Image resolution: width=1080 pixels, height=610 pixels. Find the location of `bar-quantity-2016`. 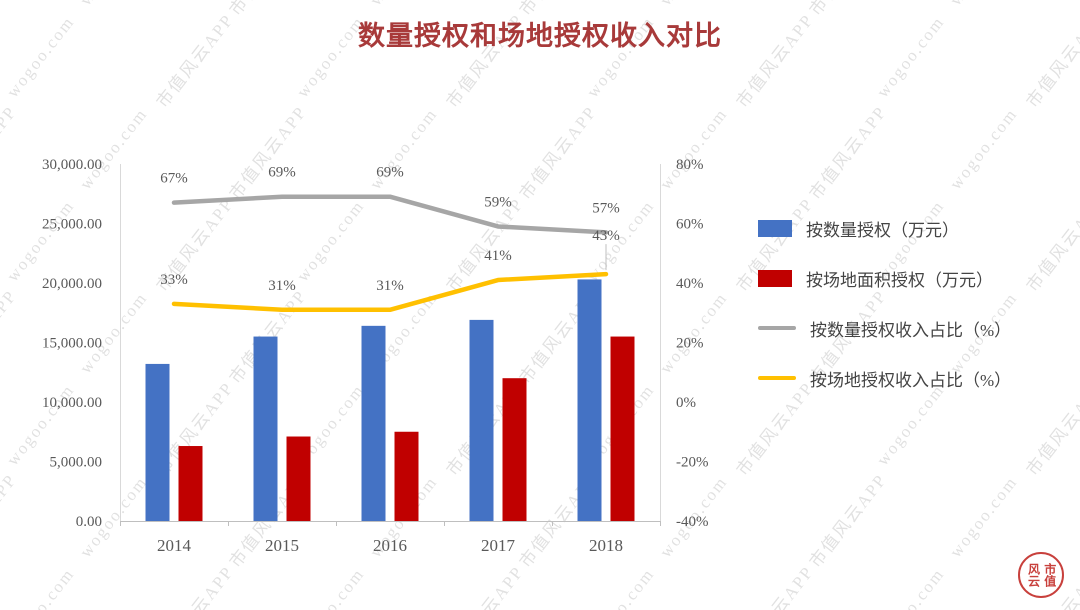

bar-quantity-2016 is located at coordinates (373, 423).